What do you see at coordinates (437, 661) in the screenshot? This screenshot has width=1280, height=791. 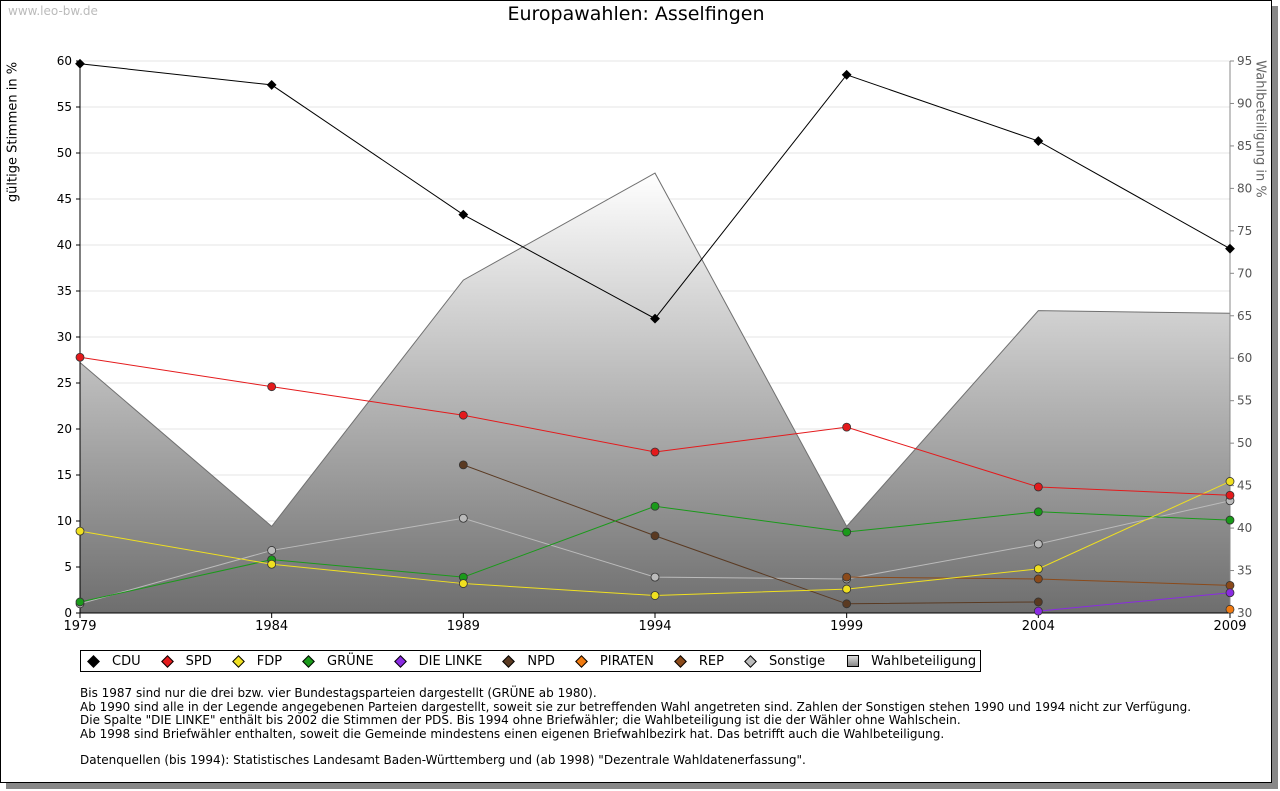 I see `legend-item: DIE LINKE` at bounding box center [437, 661].